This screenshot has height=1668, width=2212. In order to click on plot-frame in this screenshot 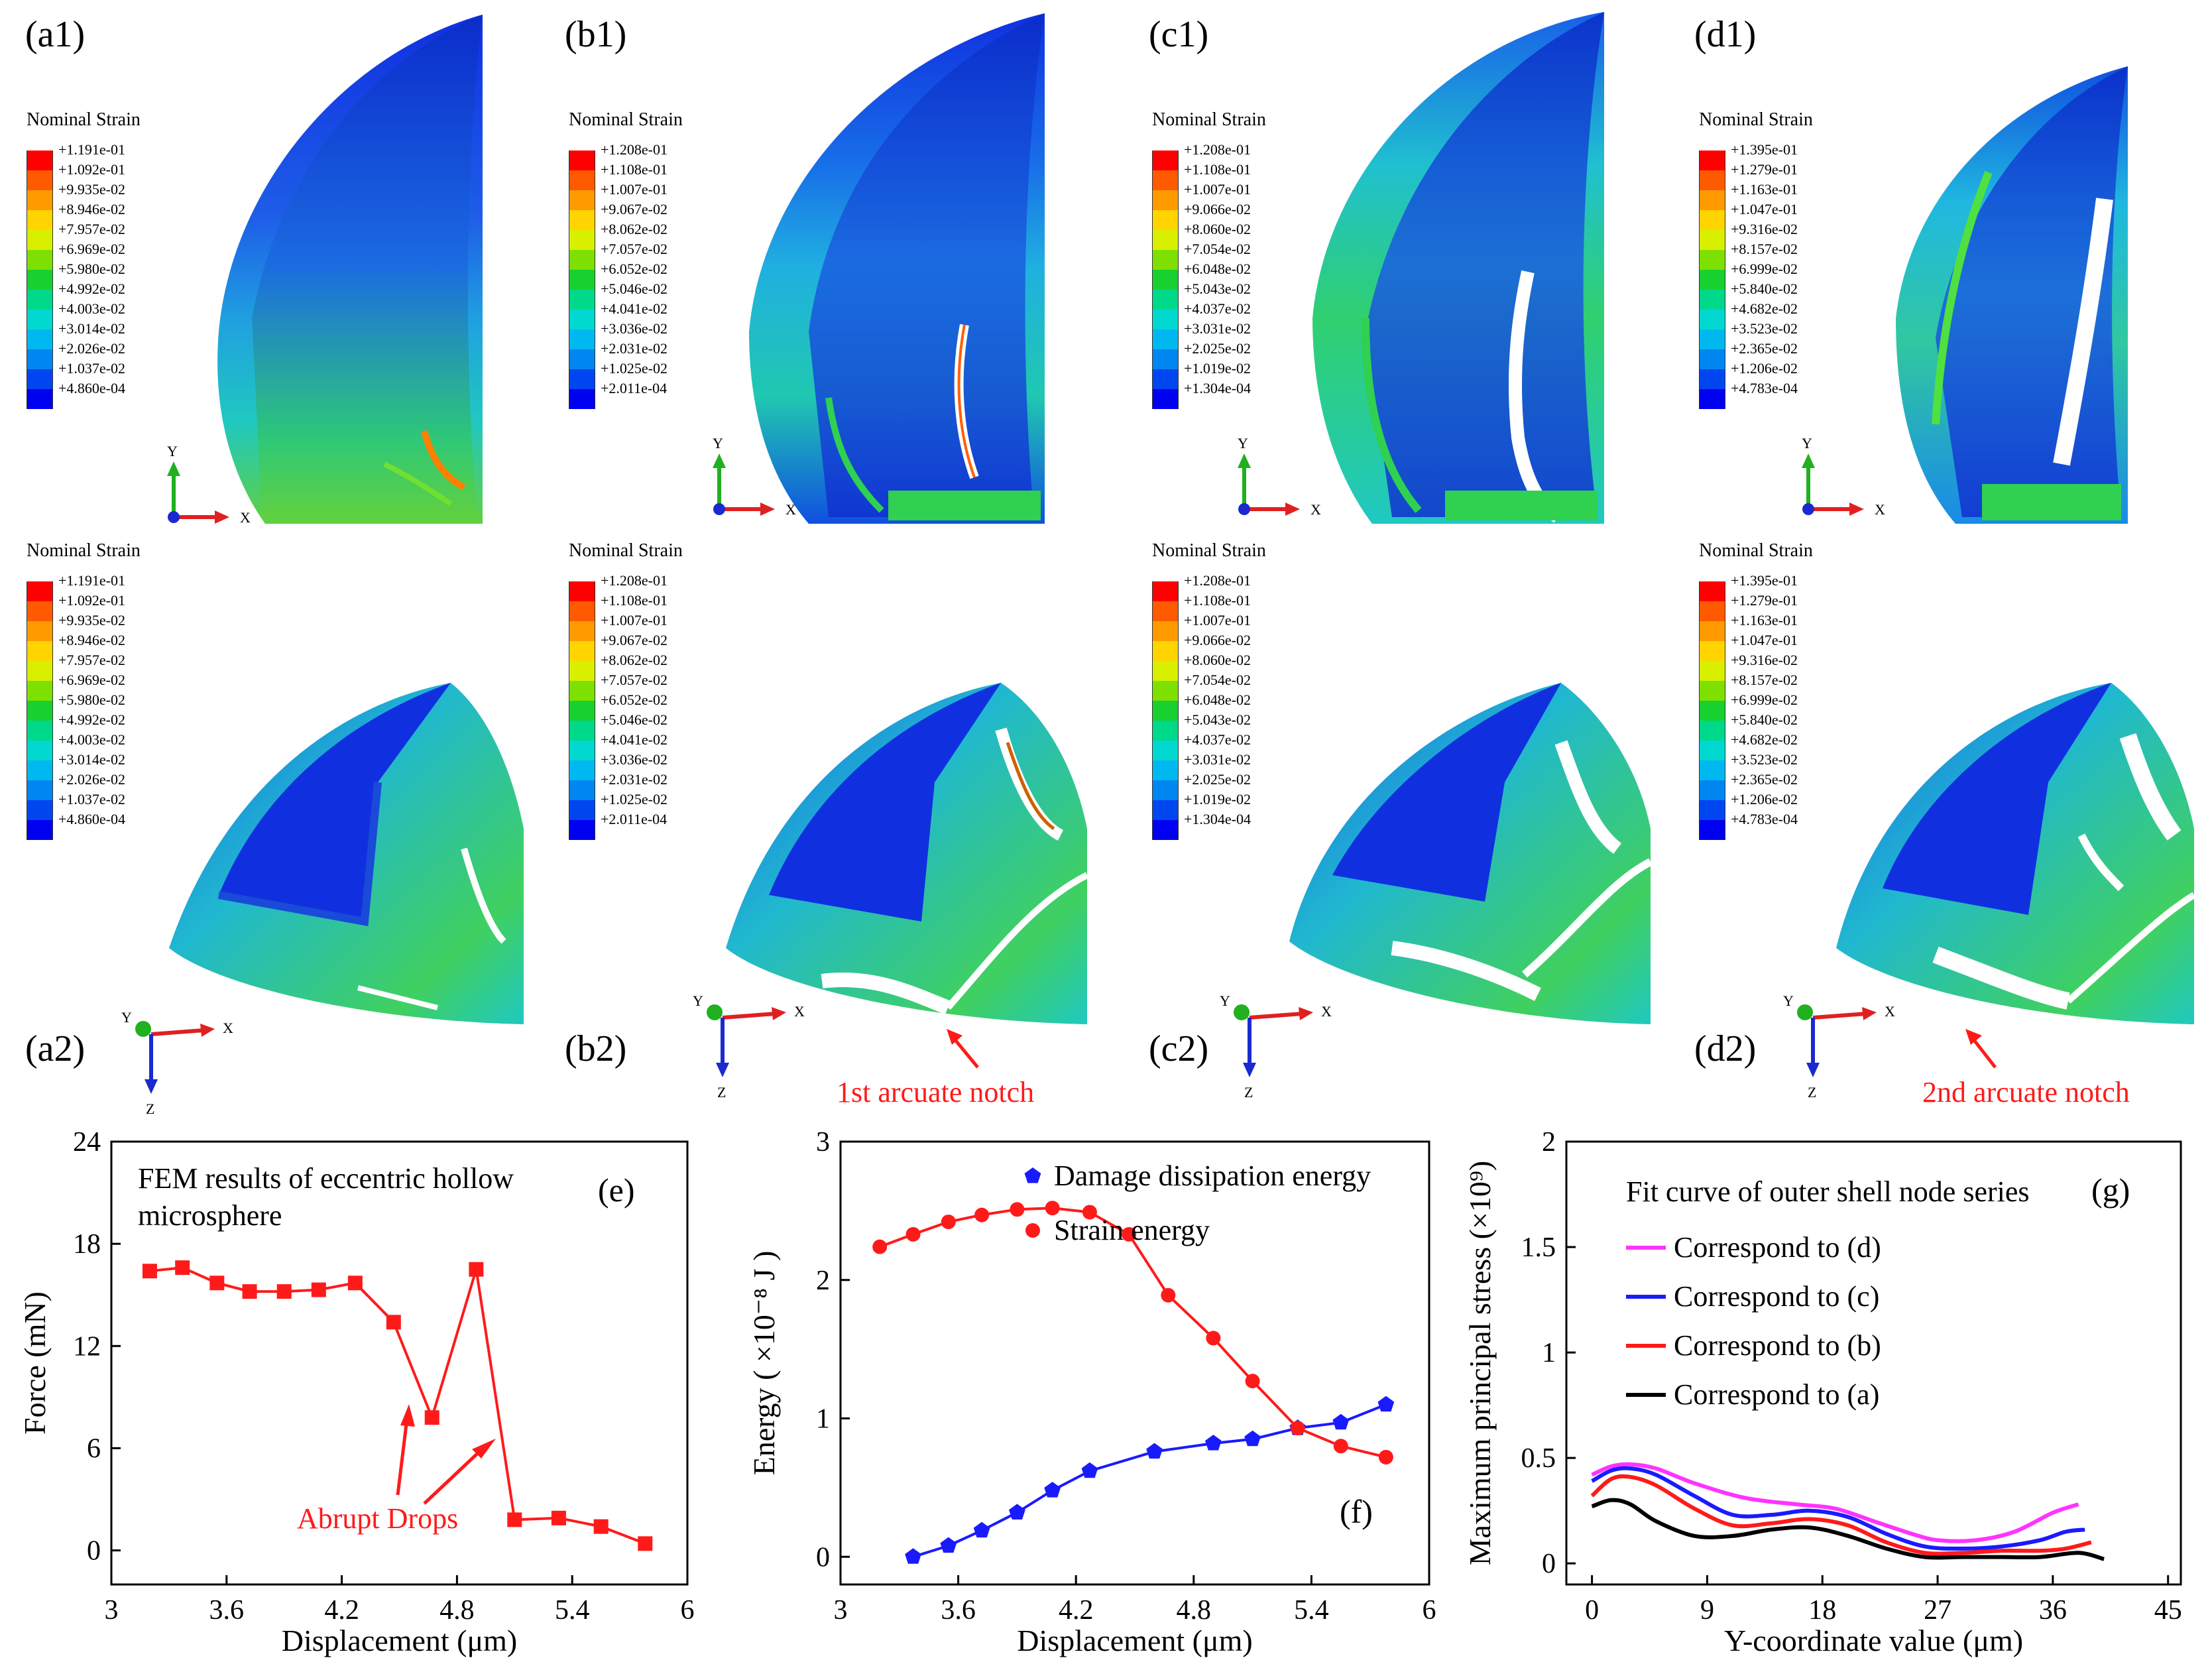, I will do `click(399, 1363)`.